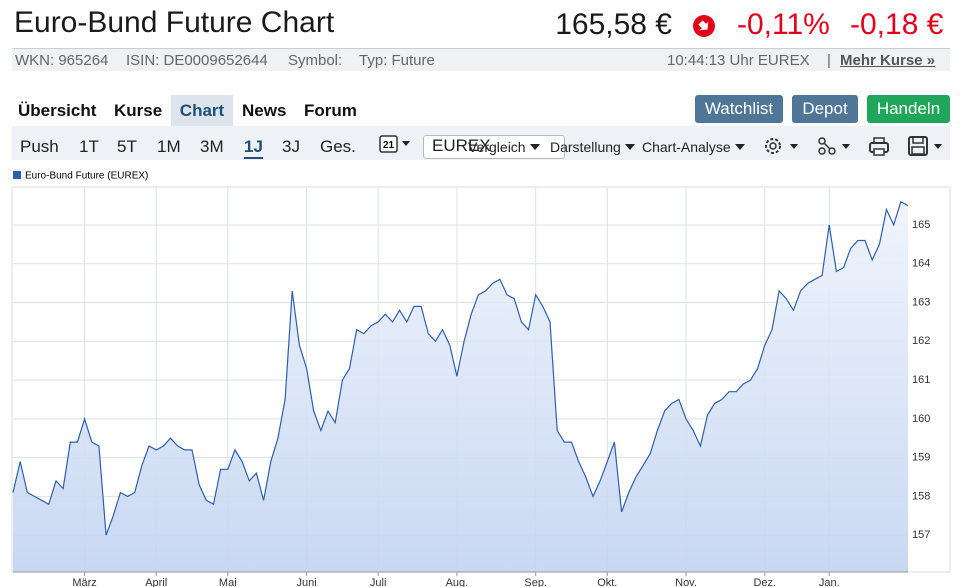 The image size is (962, 587). What do you see at coordinates (738, 60) in the screenshot?
I see `time: 10:44:13 Uhr EUREX` at bounding box center [738, 60].